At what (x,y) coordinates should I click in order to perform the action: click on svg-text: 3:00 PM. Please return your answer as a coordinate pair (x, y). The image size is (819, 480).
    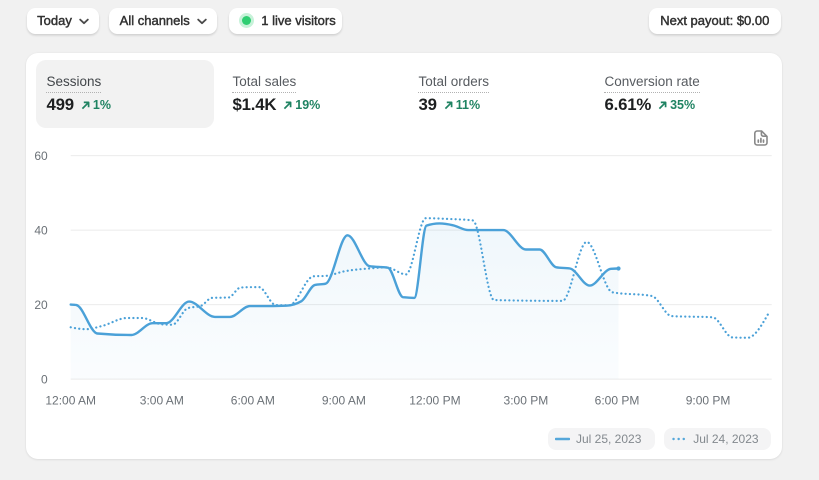
    Looking at the image, I should click on (526, 401).